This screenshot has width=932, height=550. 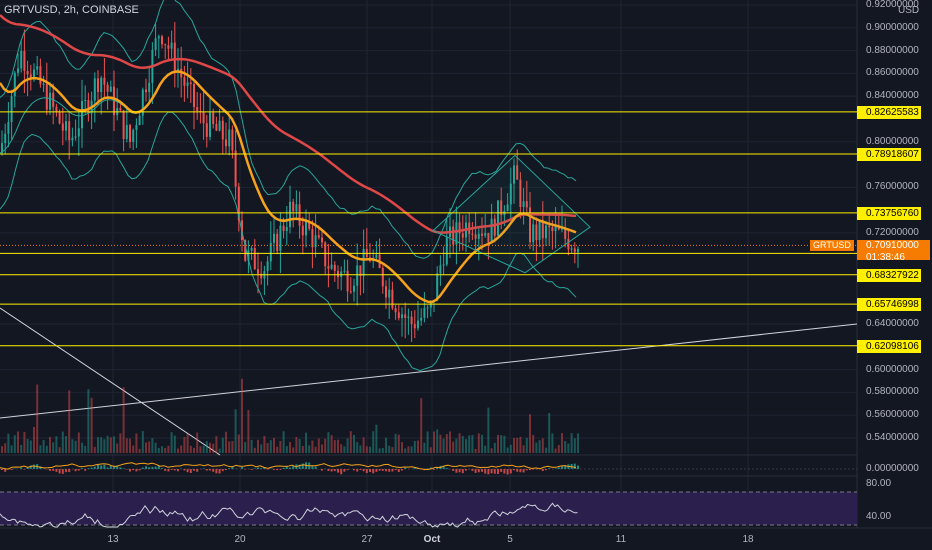 What do you see at coordinates (892, 369) in the screenshot?
I see `price-tick-label: 0.60000000` at bounding box center [892, 369].